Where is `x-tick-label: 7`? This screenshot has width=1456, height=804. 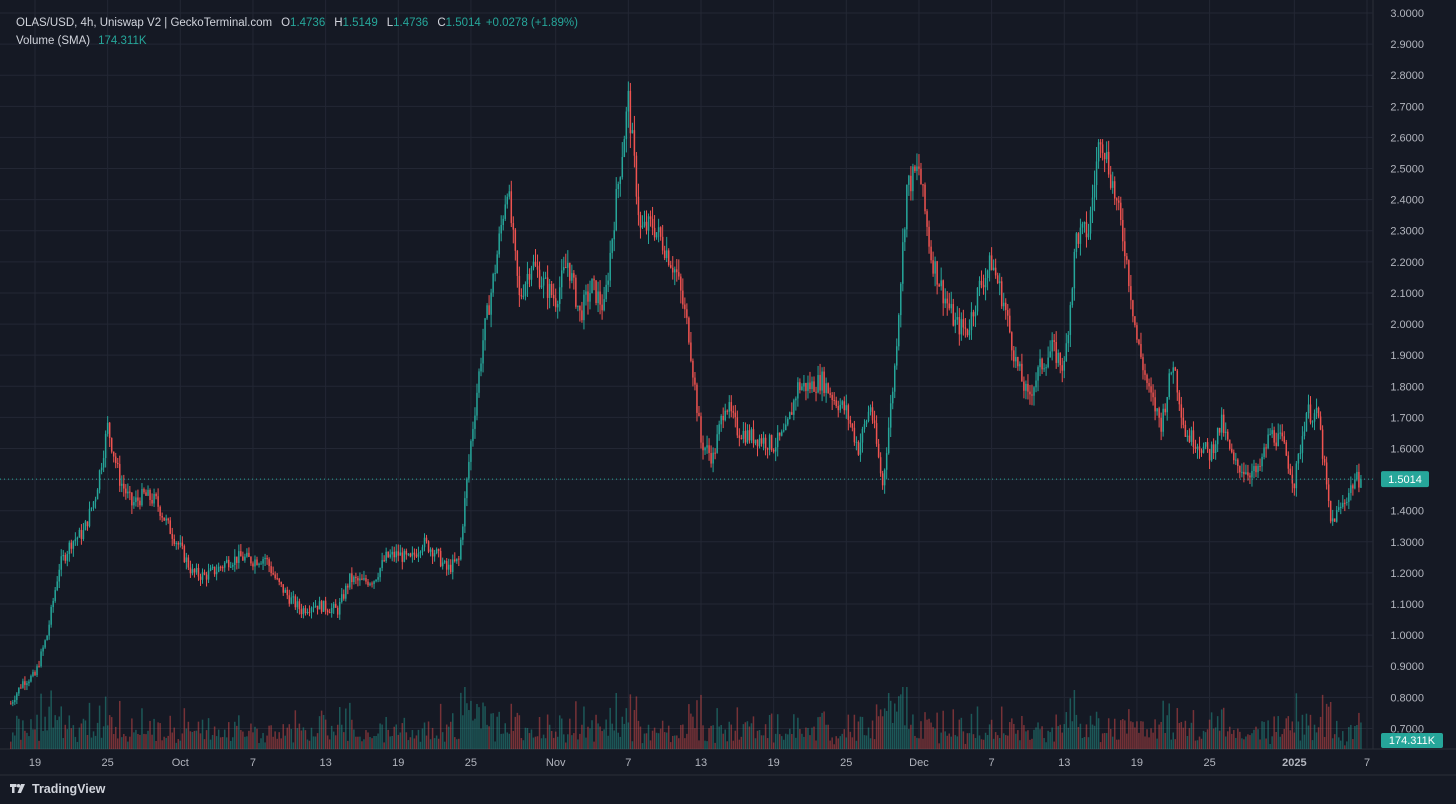
x-tick-label: 7 is located at coordinates (1367, 763).